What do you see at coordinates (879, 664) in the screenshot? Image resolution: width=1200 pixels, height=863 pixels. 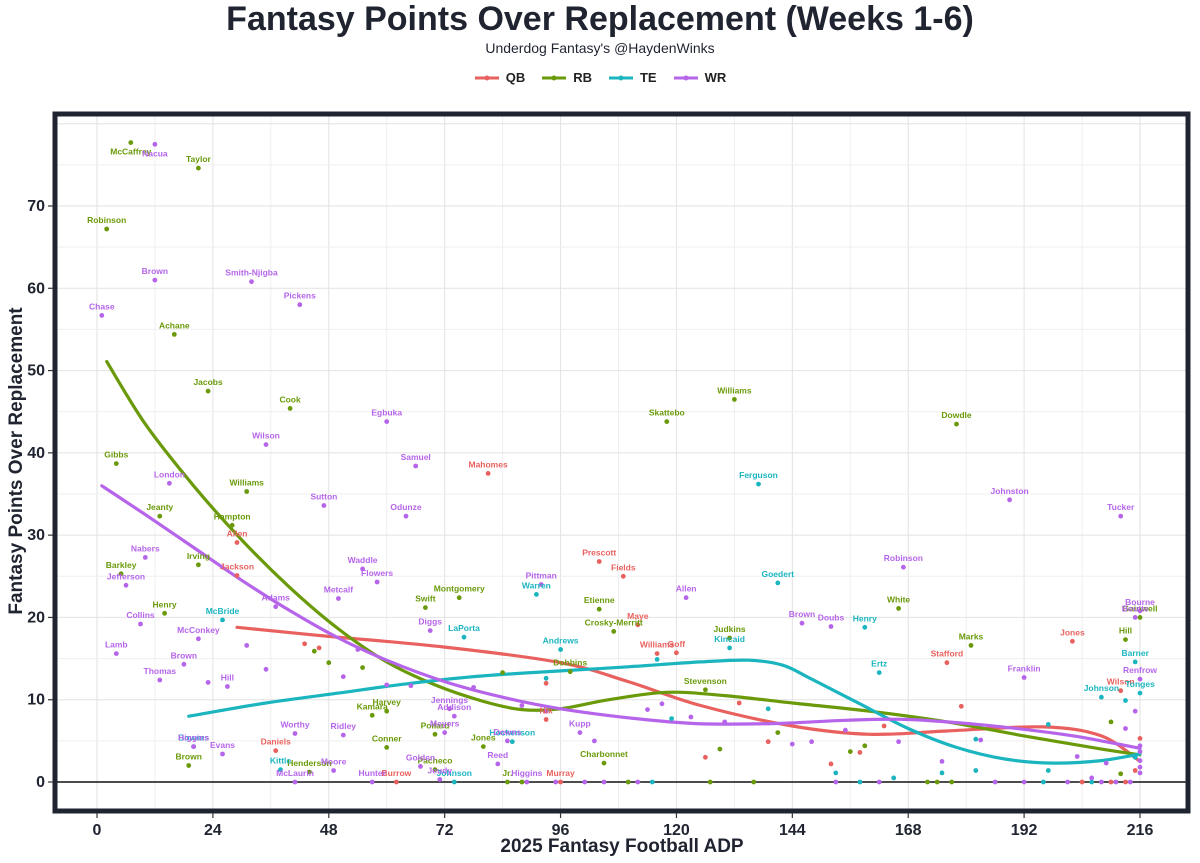 I see `point-label-ertz: Ertz` at bounding box center [879, 664].